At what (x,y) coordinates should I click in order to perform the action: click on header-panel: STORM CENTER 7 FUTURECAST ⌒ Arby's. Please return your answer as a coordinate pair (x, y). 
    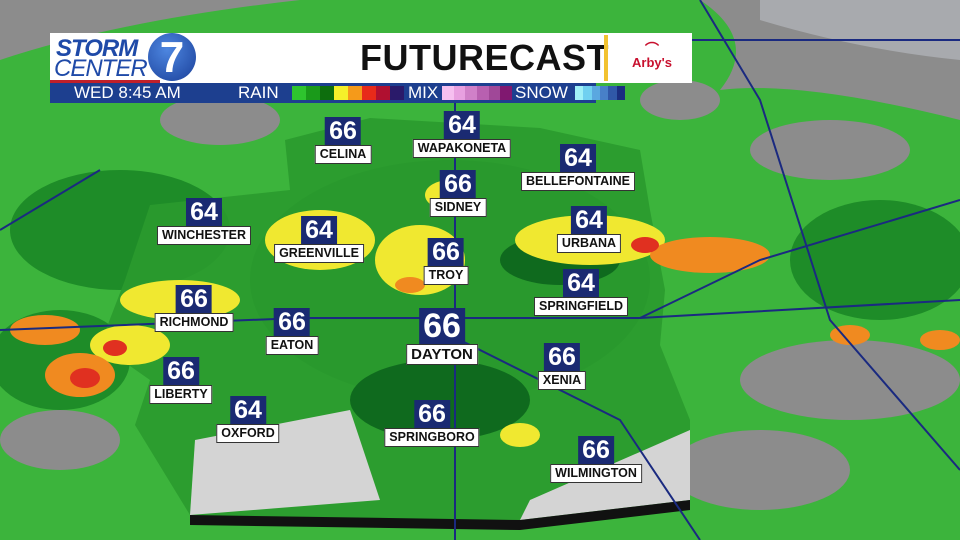
    Looking at the image, I should click on (371, 58).